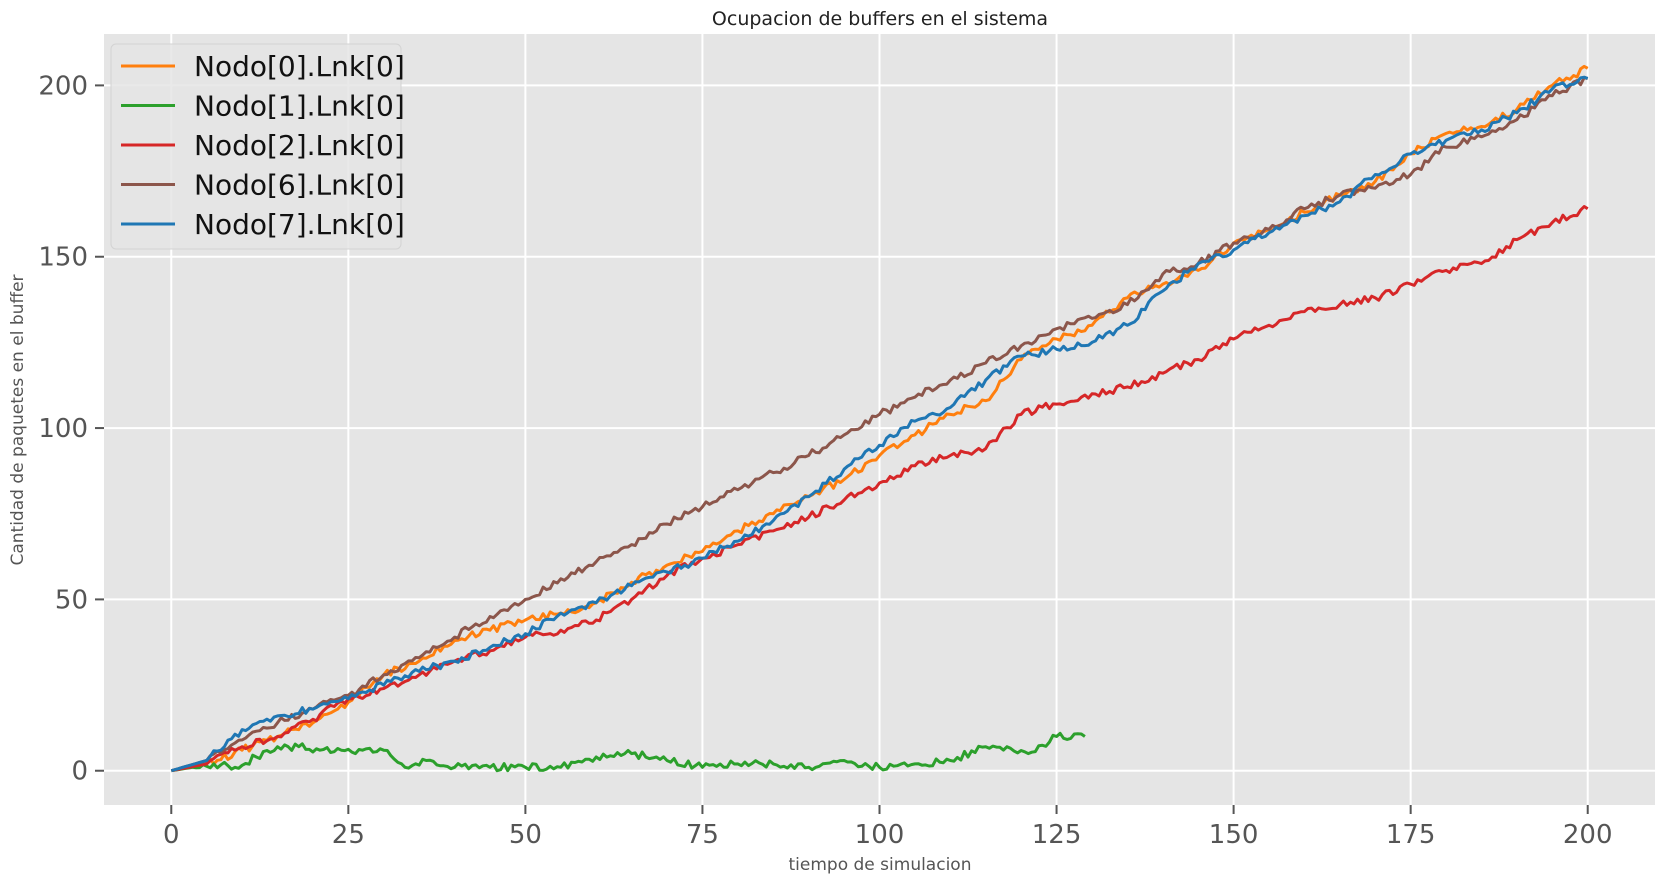  What do you see at coordinates (63, 86) in the screenshot?
I see `y-tick-label: 200` at bounding box center [63, 86].